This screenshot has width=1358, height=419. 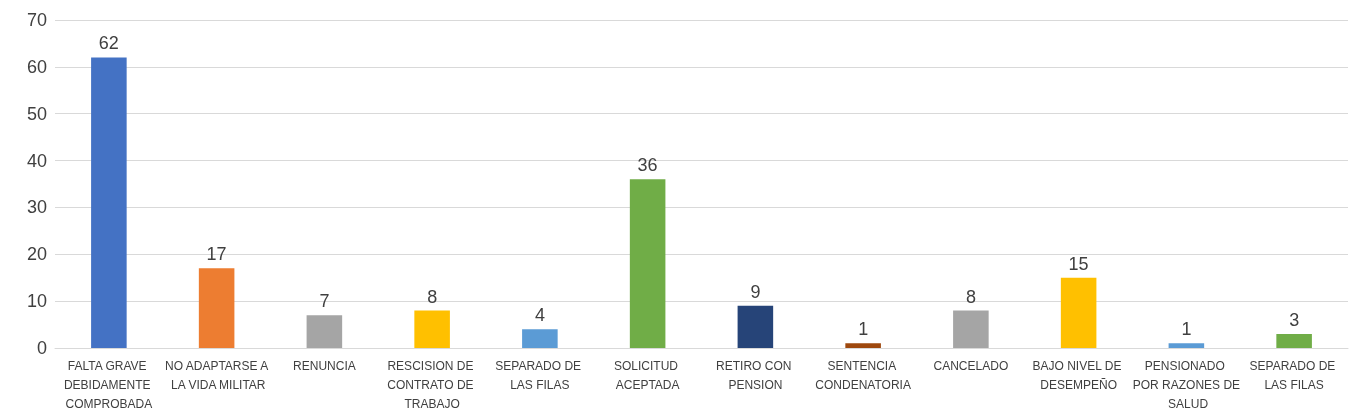 What do you see at coordinates (108, 384) in the screenshot?
I see `x-tick-label: FALTA GRAVE DEBIDAMENTE COMPROBADA` at bounding box center [108, 384].